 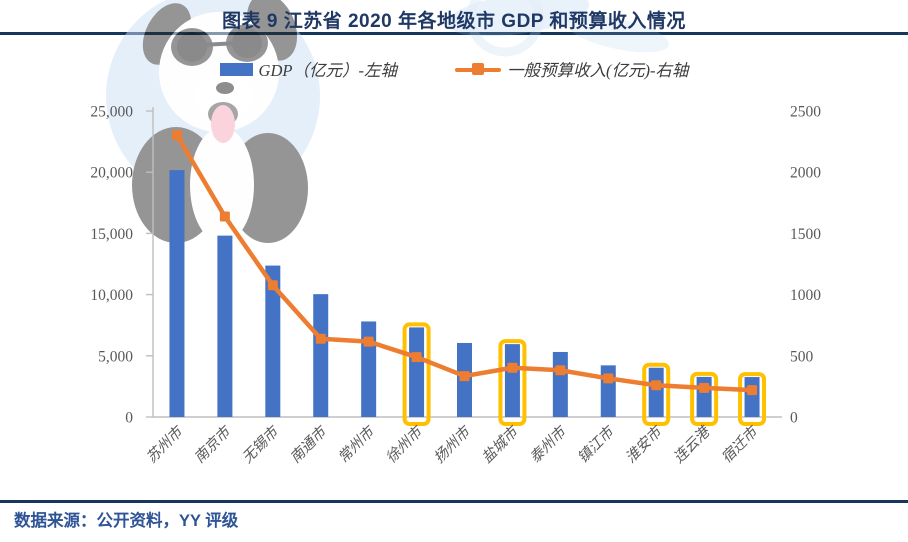 I want to click on x-category-label: 苏州市, so click(x=165, y=444).